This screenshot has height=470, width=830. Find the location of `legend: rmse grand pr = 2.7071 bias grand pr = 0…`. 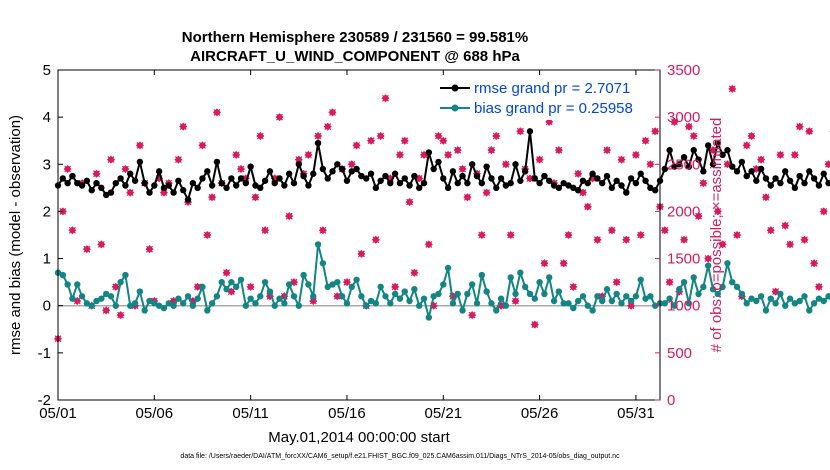

legend: rmse grand pr = 2.7071 bias grand pr = 0… is located at coordinates (540, 99).